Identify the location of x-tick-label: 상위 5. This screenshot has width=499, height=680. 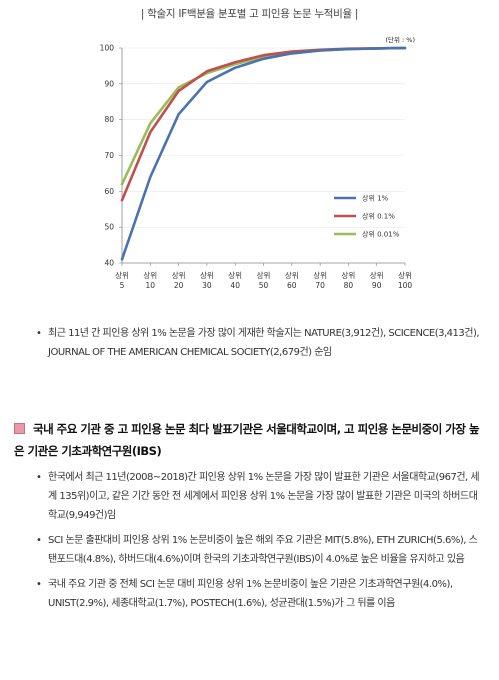
(122, 280).